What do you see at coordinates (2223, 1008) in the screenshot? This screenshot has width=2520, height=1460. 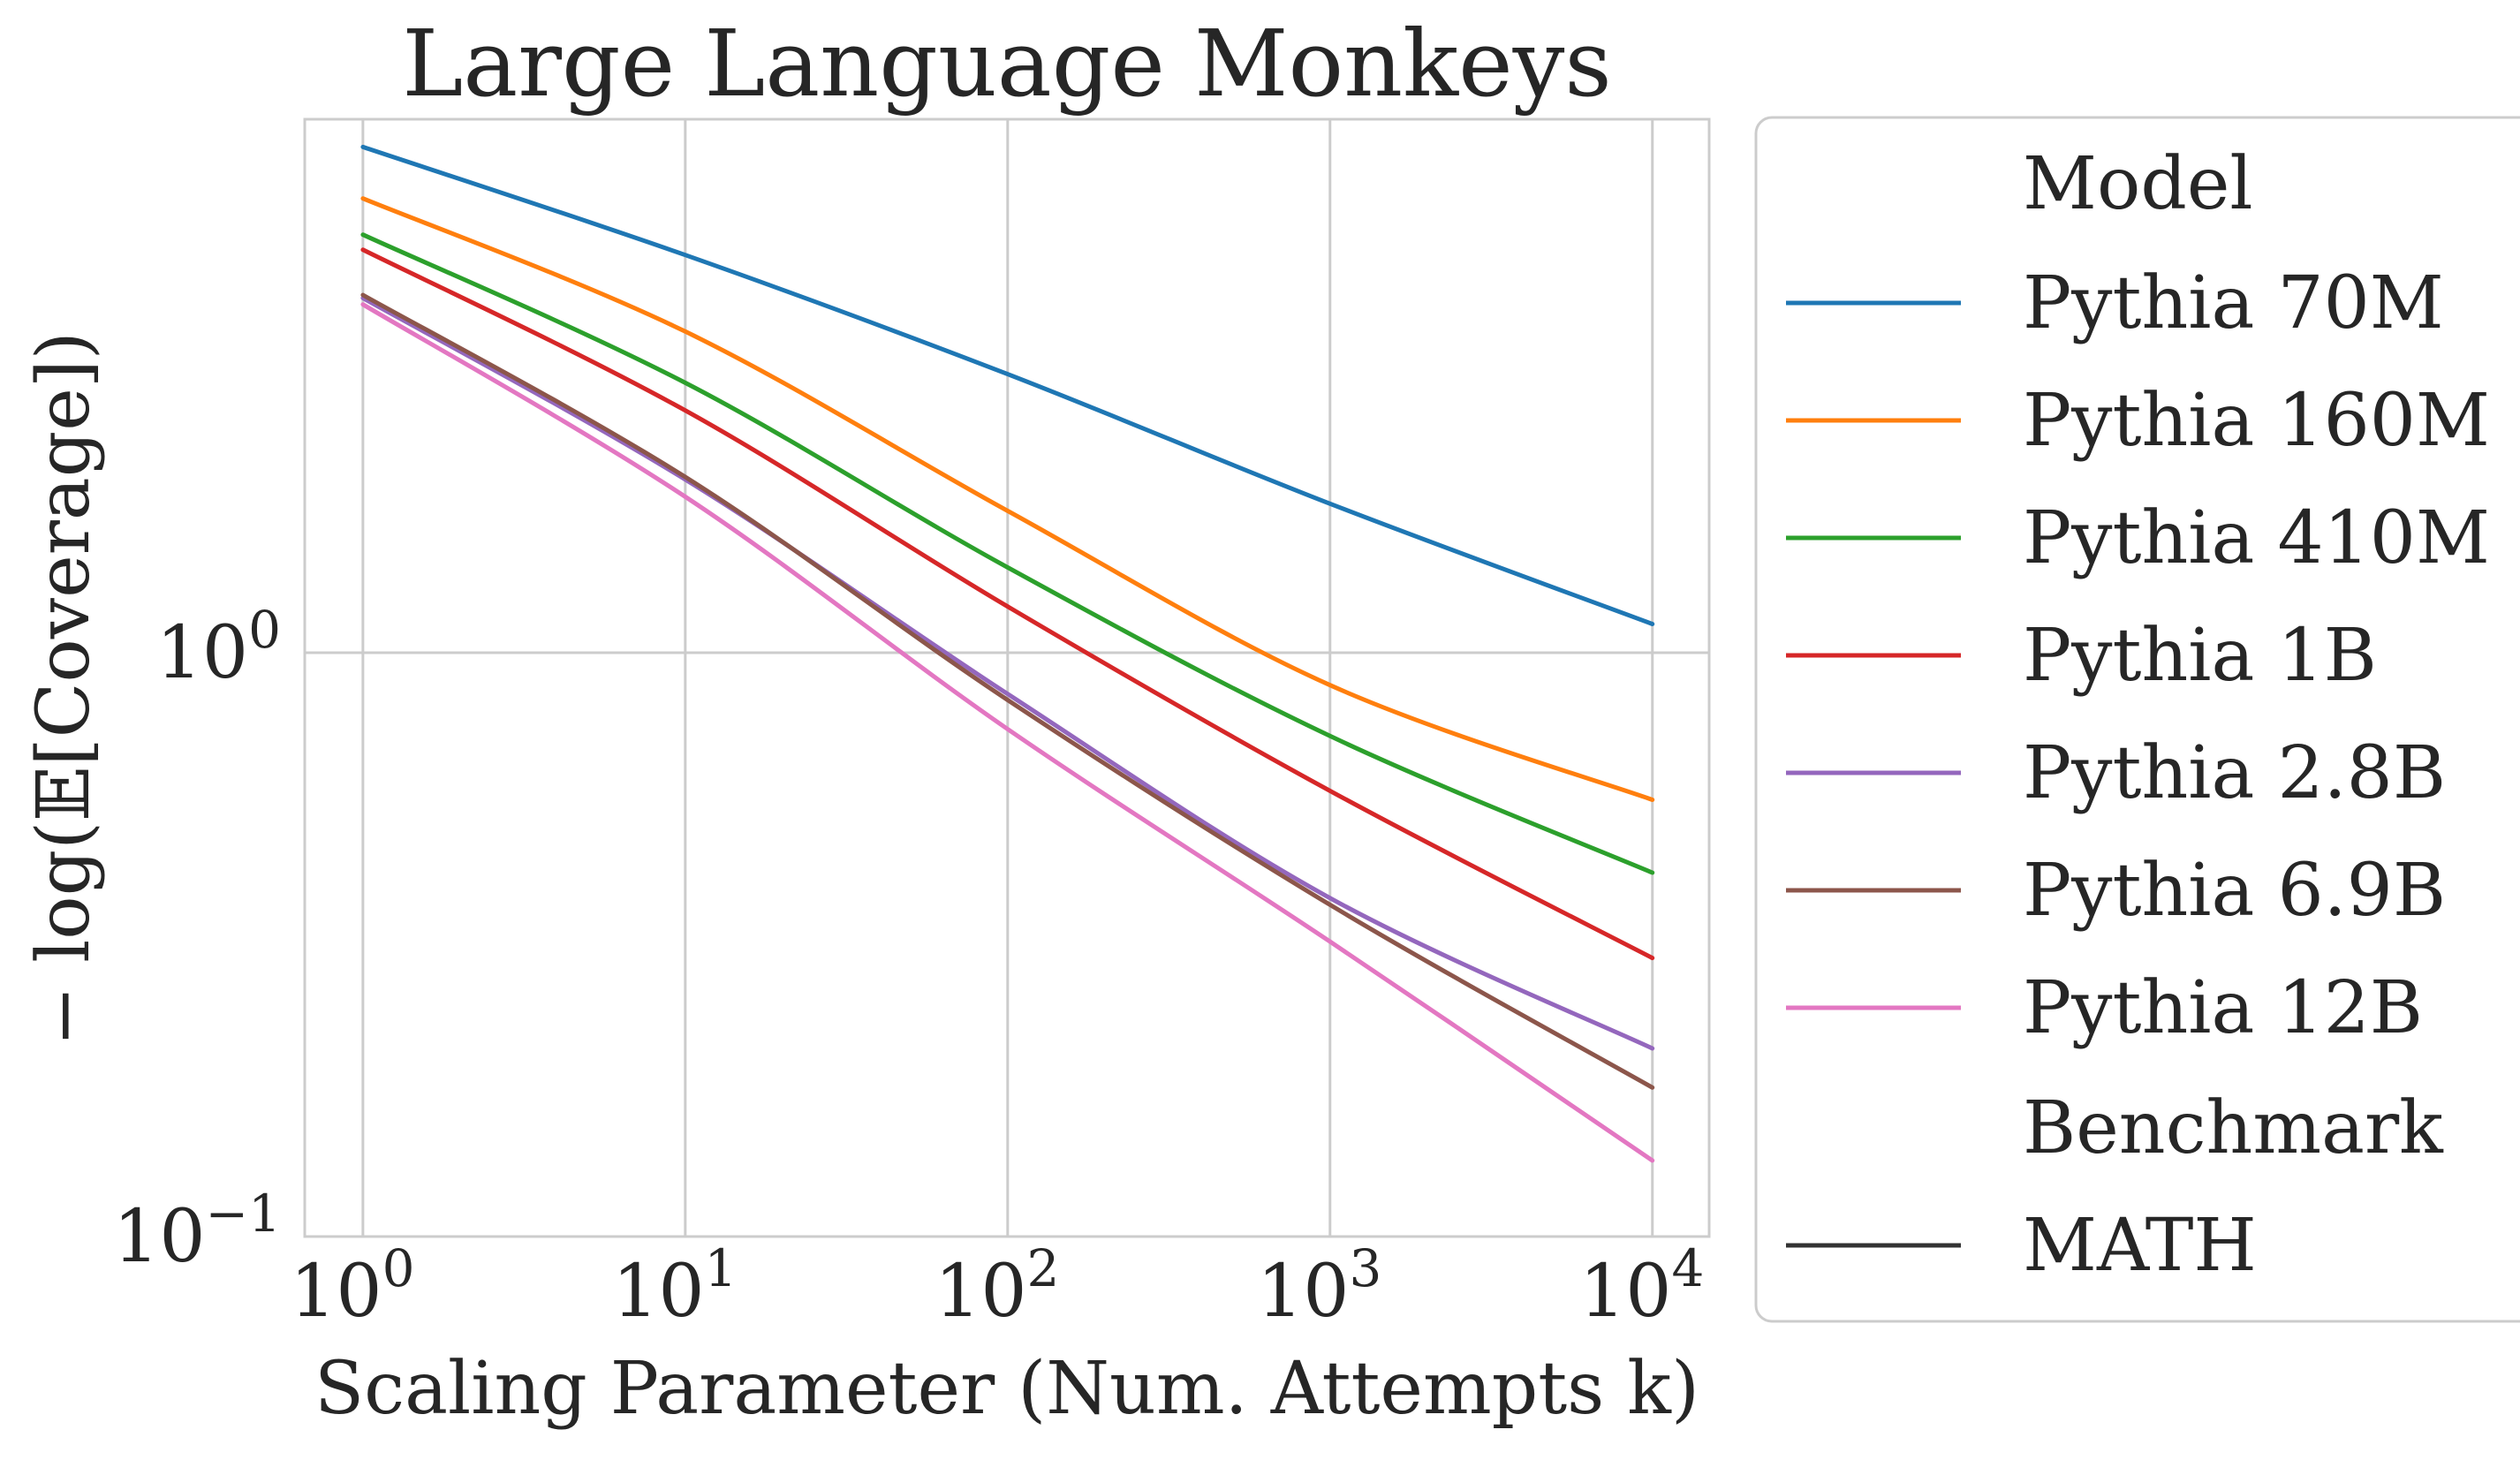 I see `legend-label-pythia-12b: Pythia 12B` at bounding box center [2223, 1008].